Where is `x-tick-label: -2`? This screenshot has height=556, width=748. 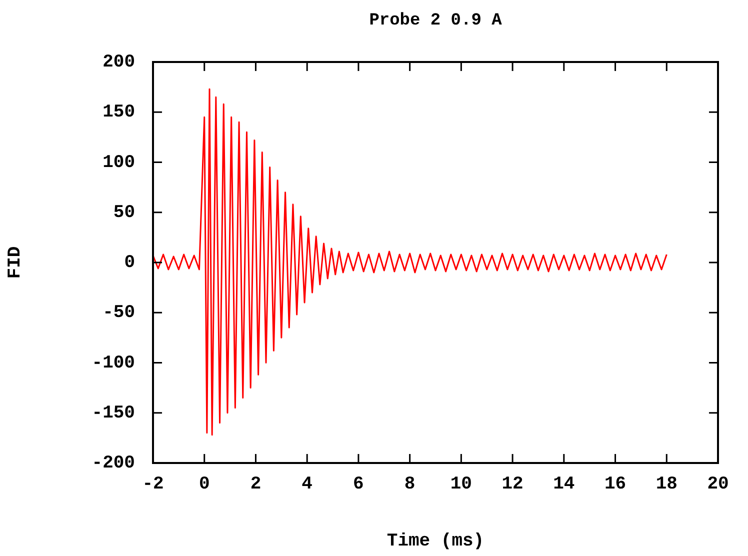
x-tick-label: -2 is located at coordinates (153, 484).